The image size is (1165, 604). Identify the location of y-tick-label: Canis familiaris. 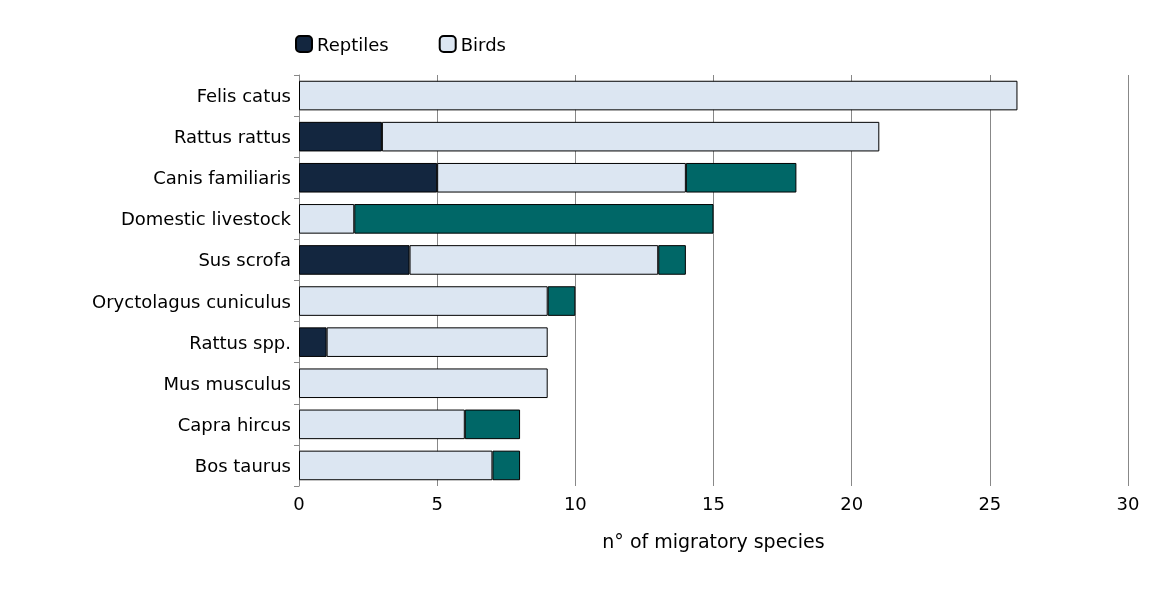
(222, 178).